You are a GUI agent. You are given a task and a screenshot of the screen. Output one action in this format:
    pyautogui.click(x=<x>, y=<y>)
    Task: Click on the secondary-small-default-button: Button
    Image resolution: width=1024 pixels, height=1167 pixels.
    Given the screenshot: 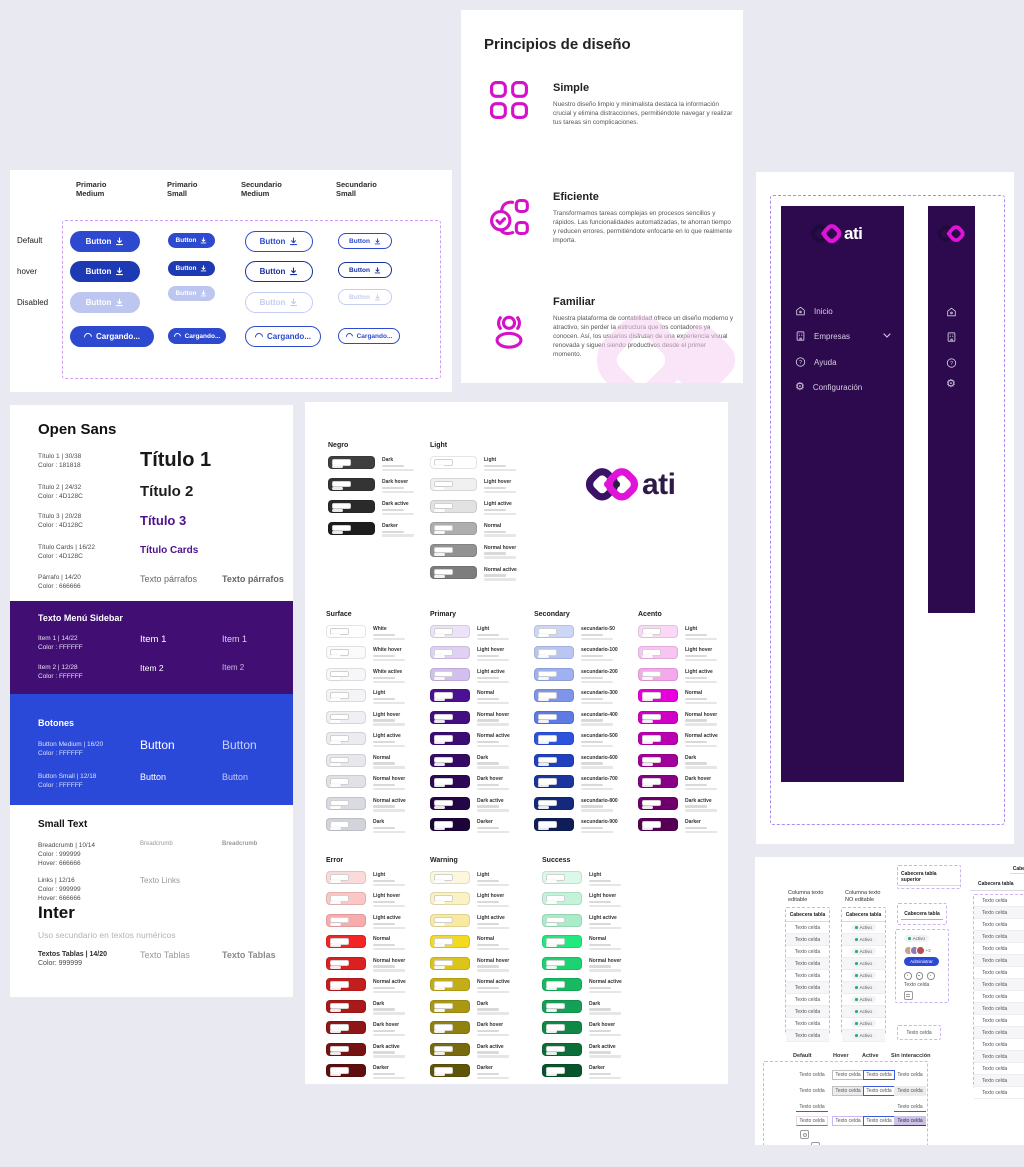 What is the action you would take?
    pyautogui.click(x=365, y=241)
    